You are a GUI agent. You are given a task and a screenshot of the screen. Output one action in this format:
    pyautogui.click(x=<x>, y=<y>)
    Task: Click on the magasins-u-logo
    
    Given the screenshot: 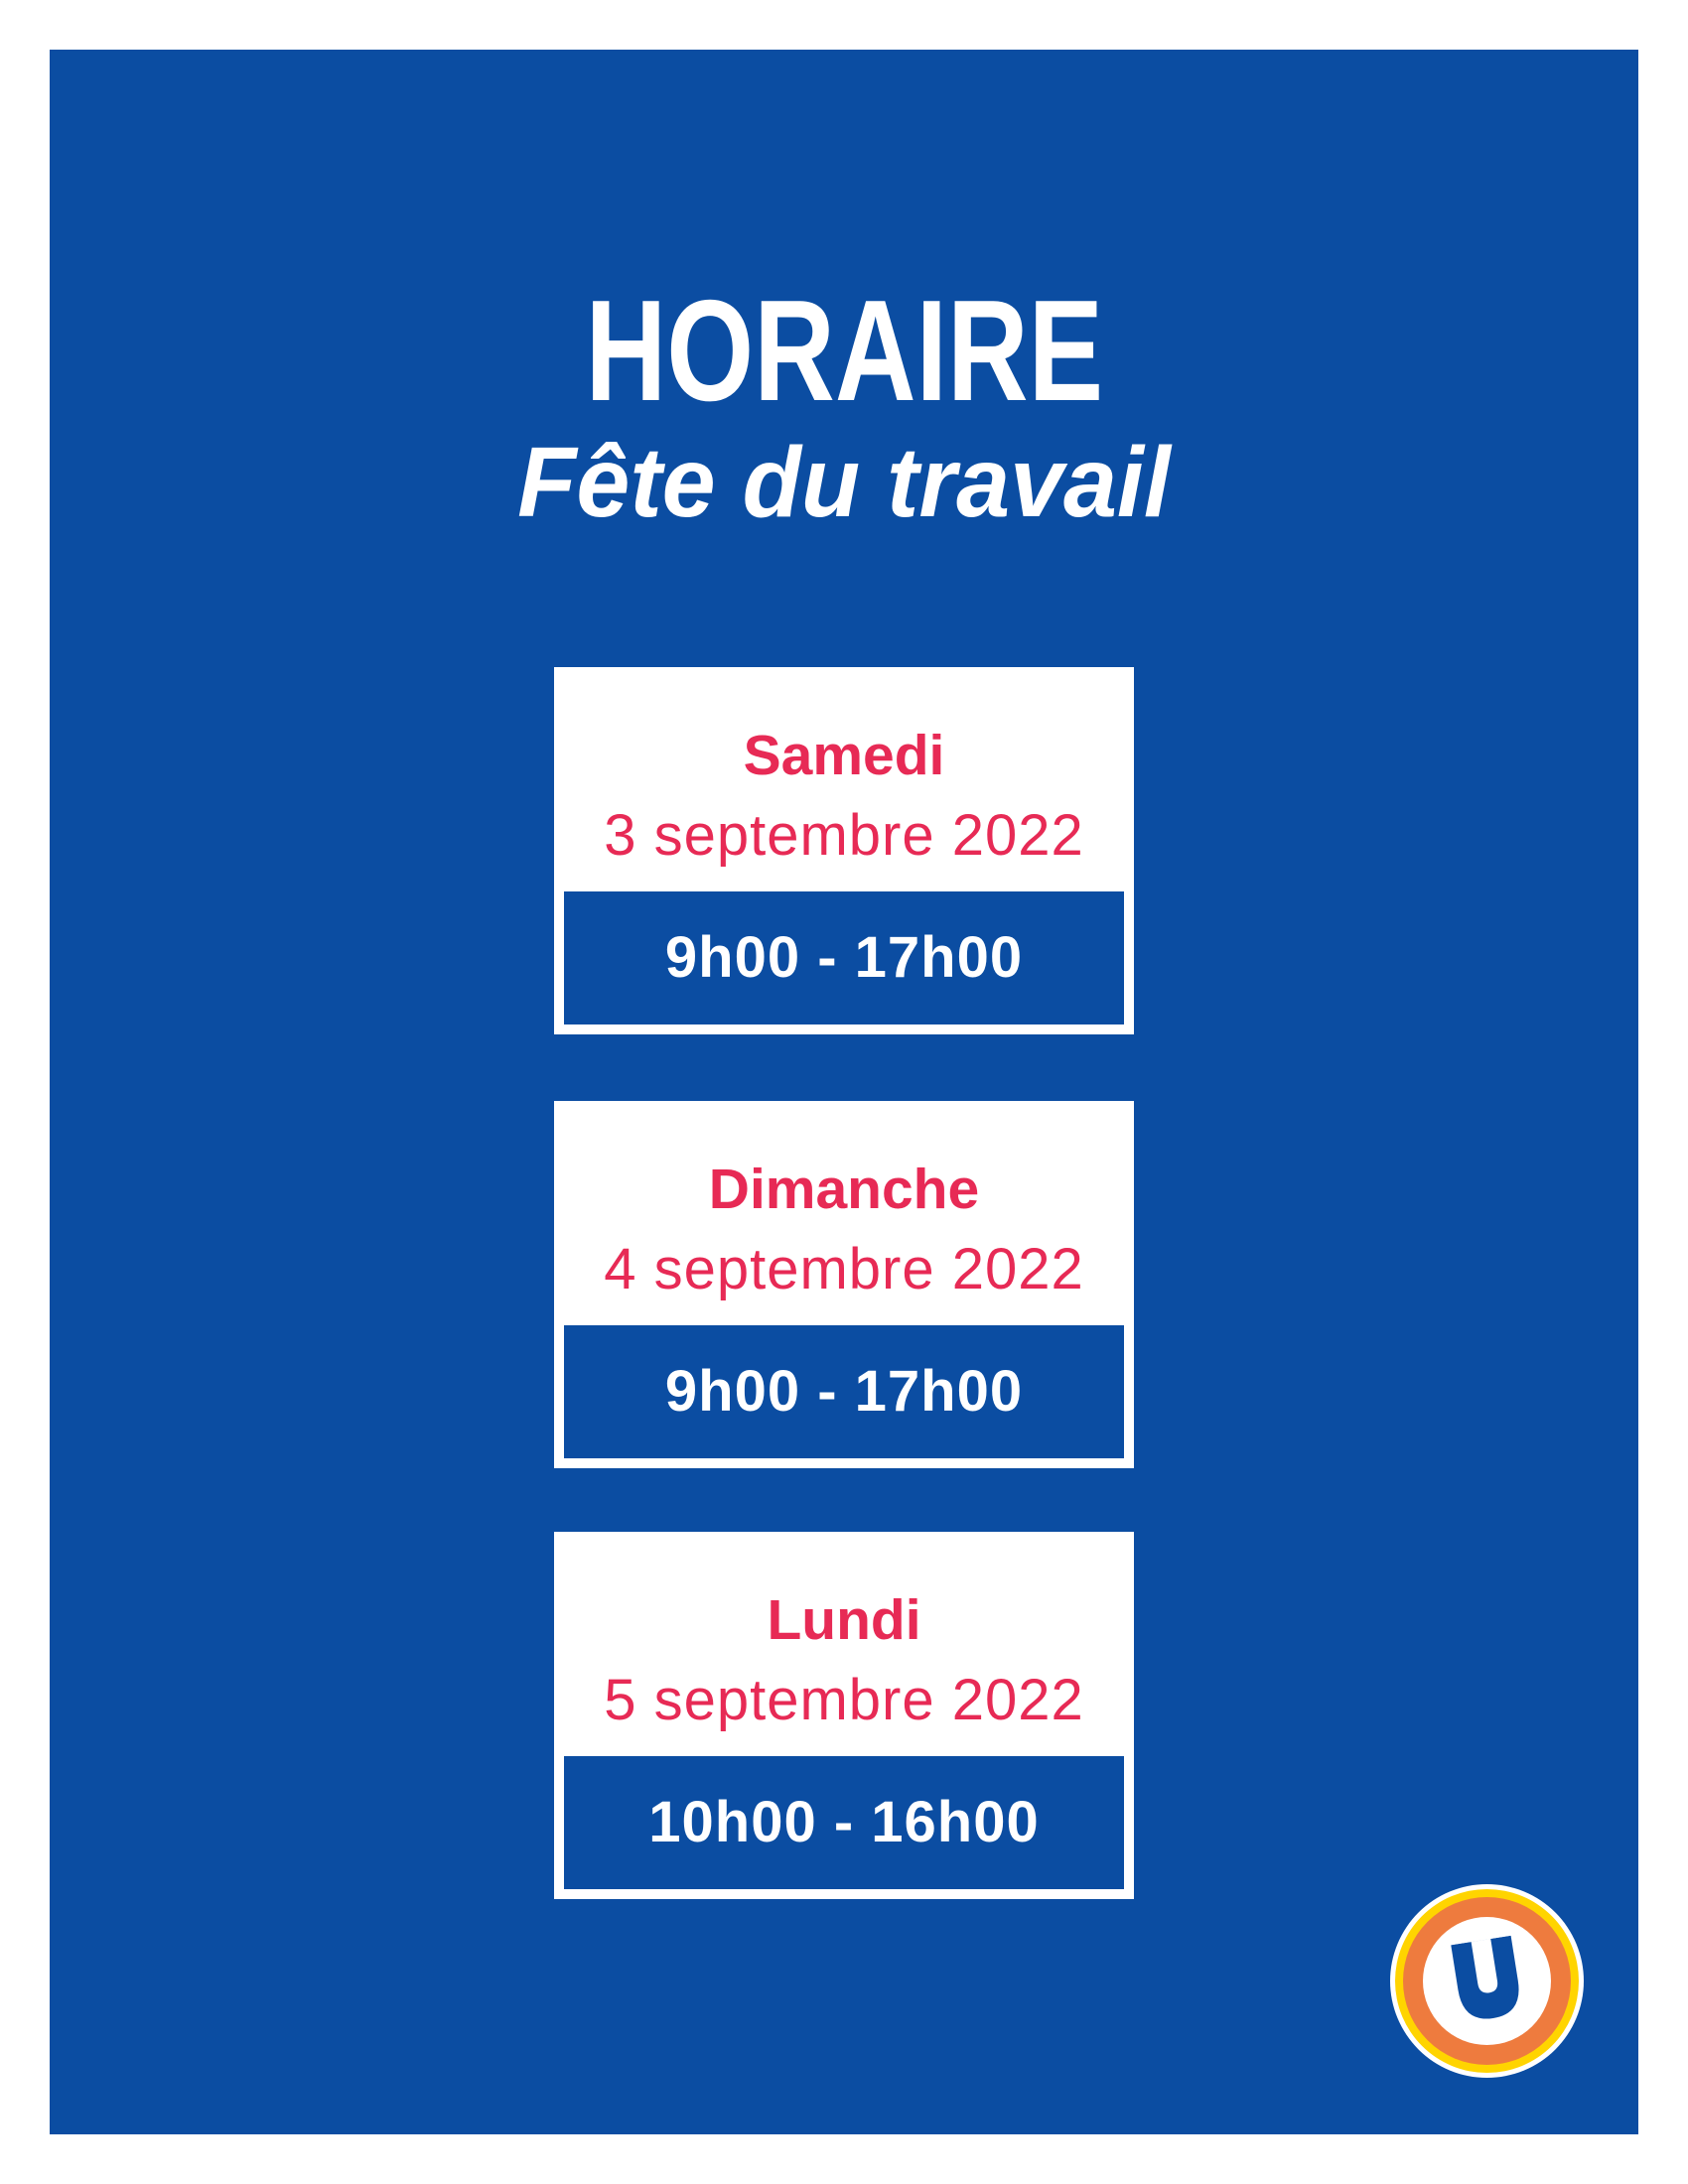 What is the action you would take?
    pyautogui.click(x=1487, y=1981)
    